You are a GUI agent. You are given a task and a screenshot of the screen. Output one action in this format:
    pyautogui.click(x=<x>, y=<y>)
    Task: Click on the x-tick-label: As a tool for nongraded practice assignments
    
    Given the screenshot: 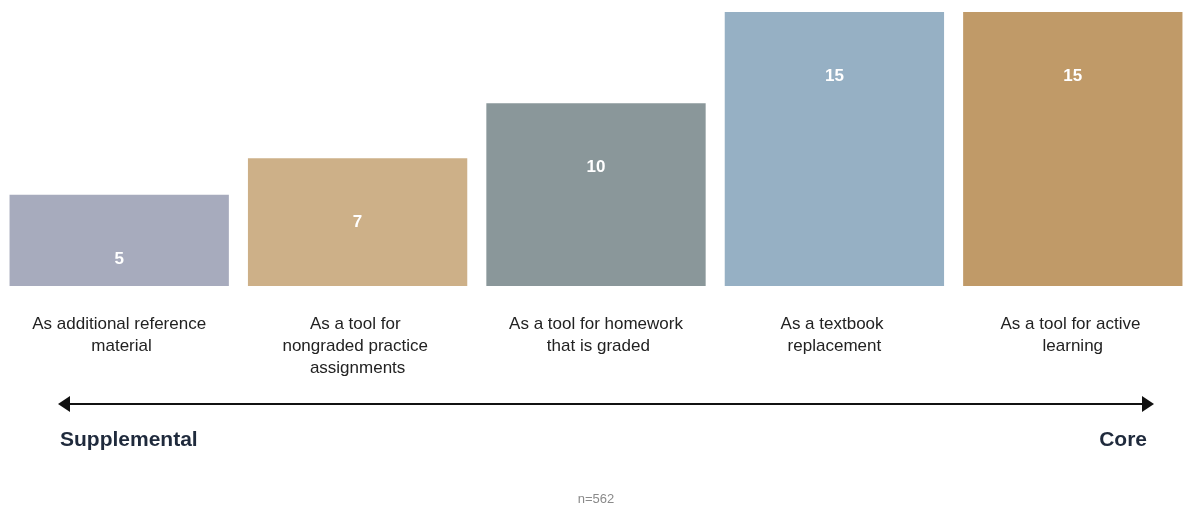 What is the action you would take?
    pyautogui.click(x=357, y=345)
    